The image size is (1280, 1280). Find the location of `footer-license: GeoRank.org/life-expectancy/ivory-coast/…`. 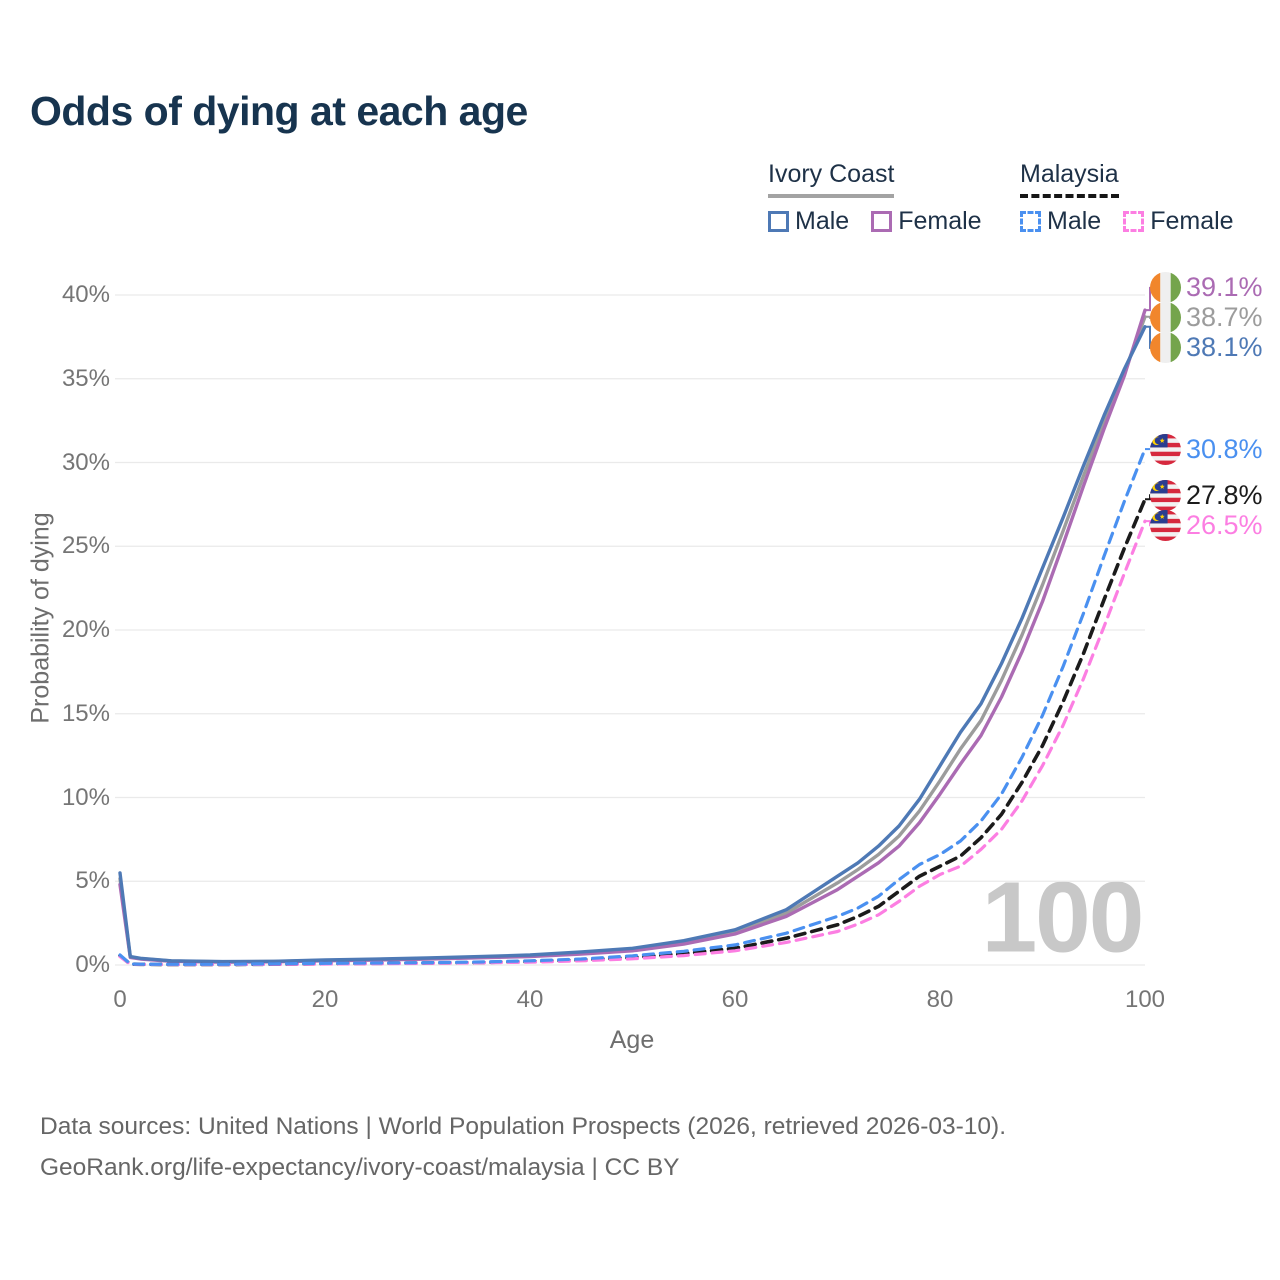

footer-license: GeoRank.org/life-expectancy/ivory-coast/… is located at coordinates (360, 1167).